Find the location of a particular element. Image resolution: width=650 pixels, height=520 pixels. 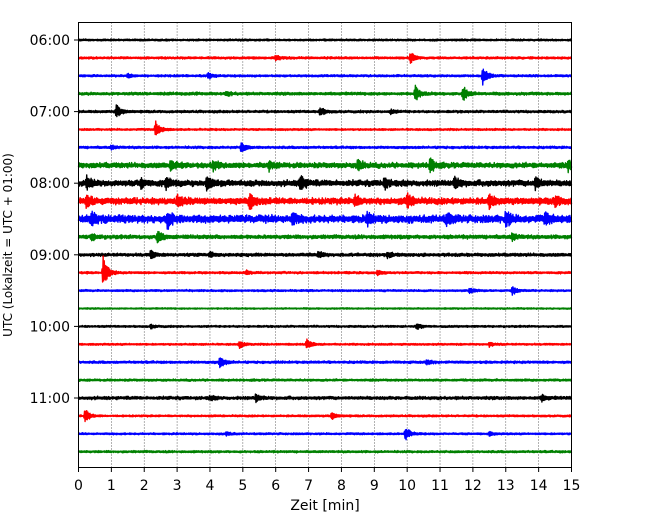

x-tick-label: 5 is located at coordinates (242, 486).